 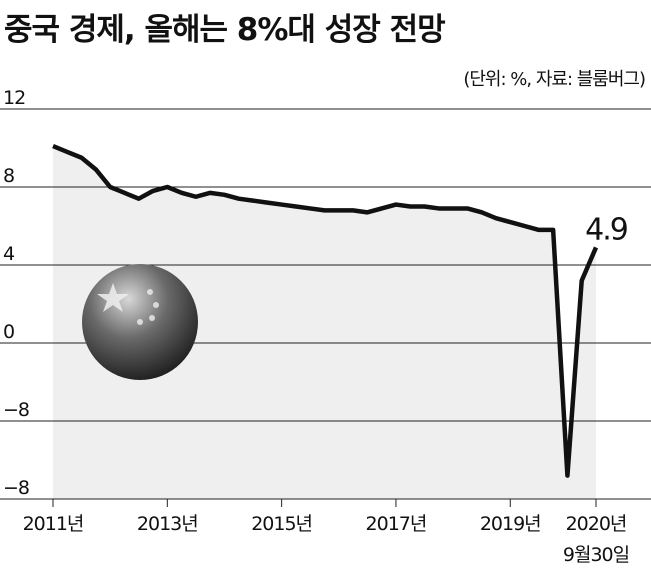 I want to click on x-tick-label: 2017년, so click(x=396, y=524).